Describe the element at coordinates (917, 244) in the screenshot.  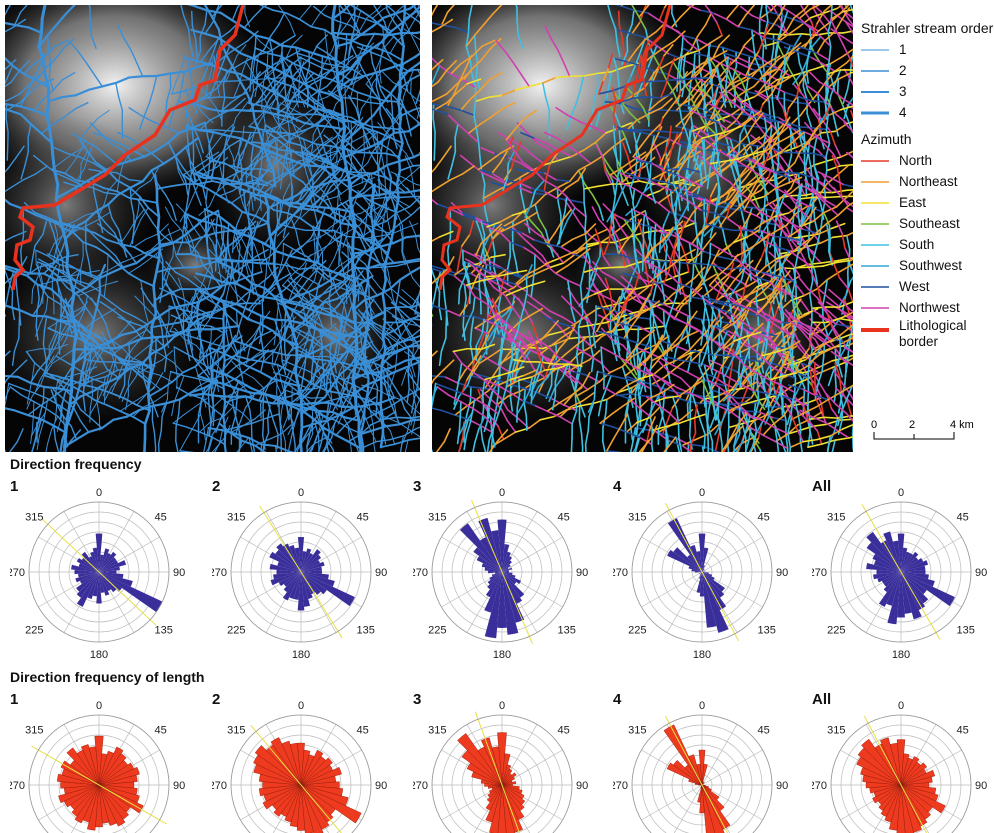
I see `azimuth-label: South` at that location.